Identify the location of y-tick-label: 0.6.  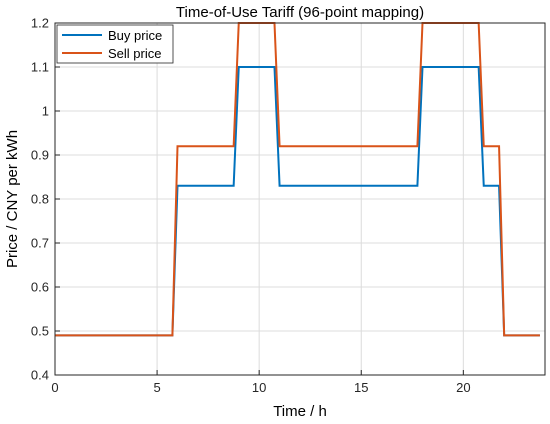
(40, 287).